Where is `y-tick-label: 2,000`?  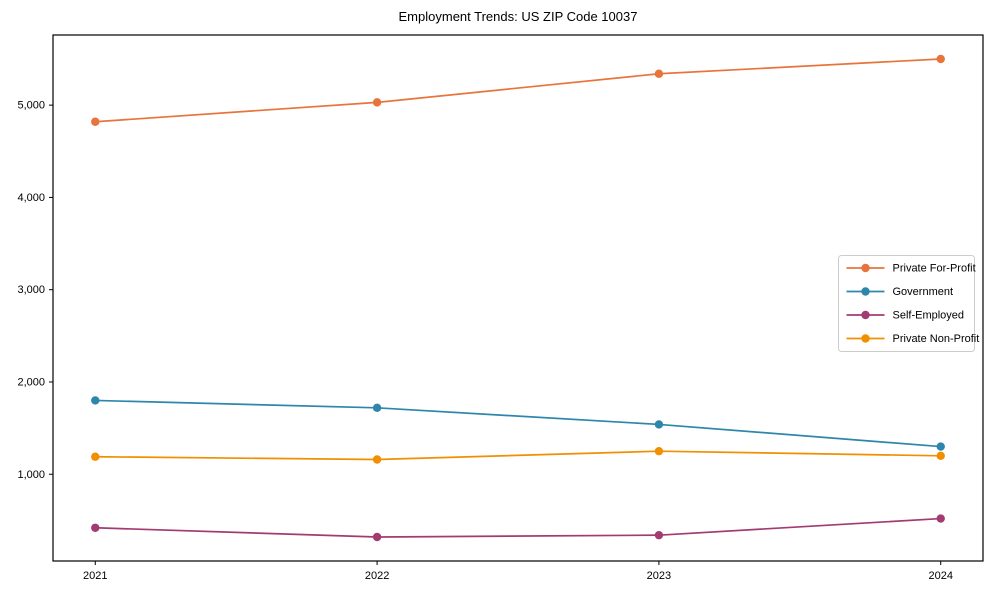
y-tick-label: 2,000 is located at coordinates (31, 382).